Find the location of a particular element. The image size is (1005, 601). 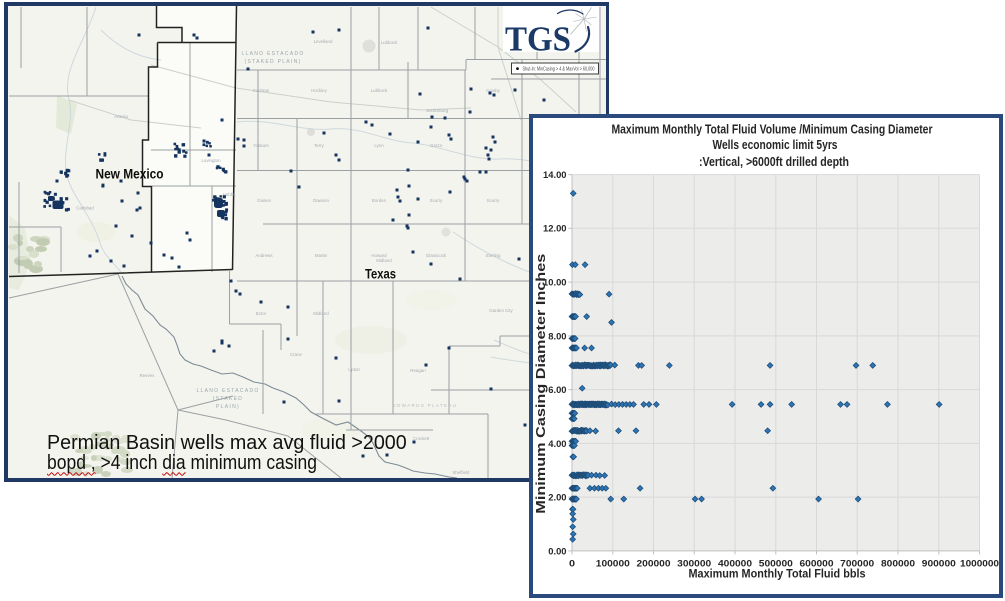

svg-text: TGS is located at coordinates (538, 39).